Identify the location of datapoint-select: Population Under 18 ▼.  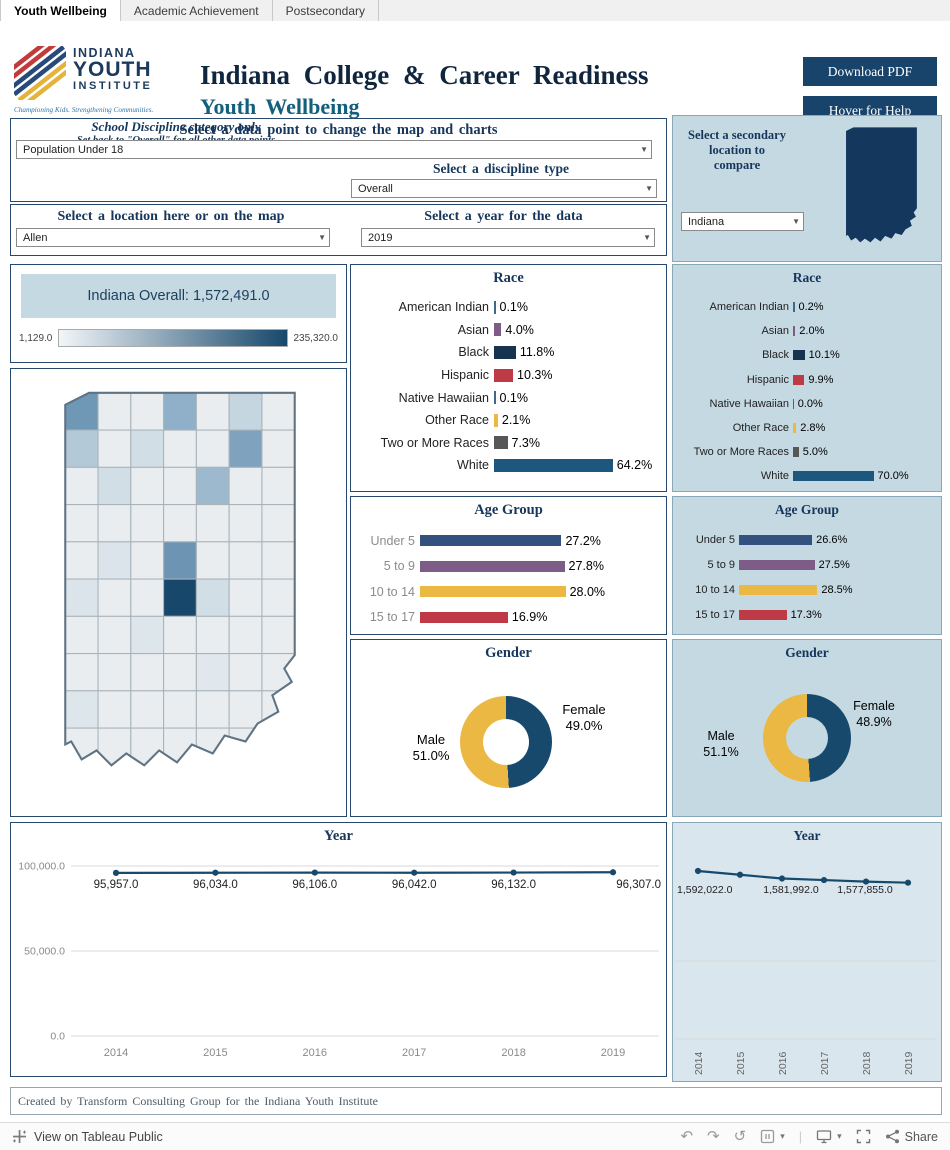
(334, 149).